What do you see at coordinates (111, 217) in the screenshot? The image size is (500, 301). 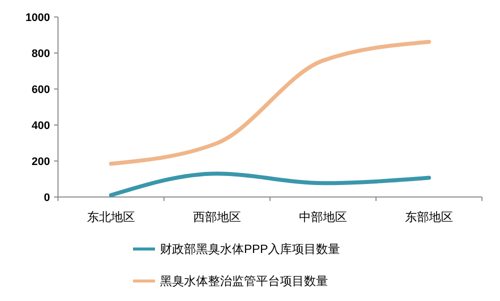 I see `x-tick-label: 东北地区` at bounding box center [111, 217].